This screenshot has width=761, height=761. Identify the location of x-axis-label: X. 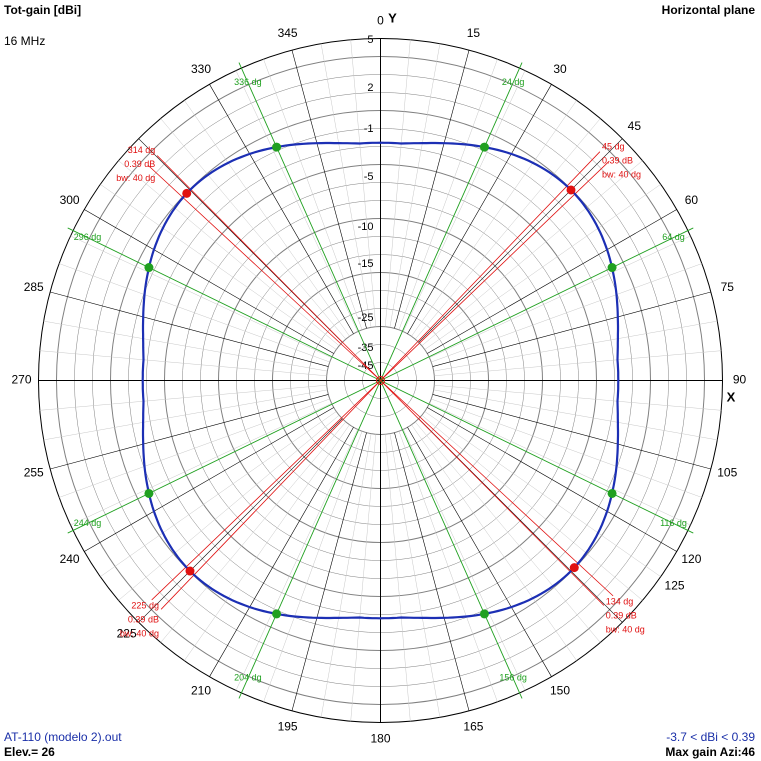
(731, 396).